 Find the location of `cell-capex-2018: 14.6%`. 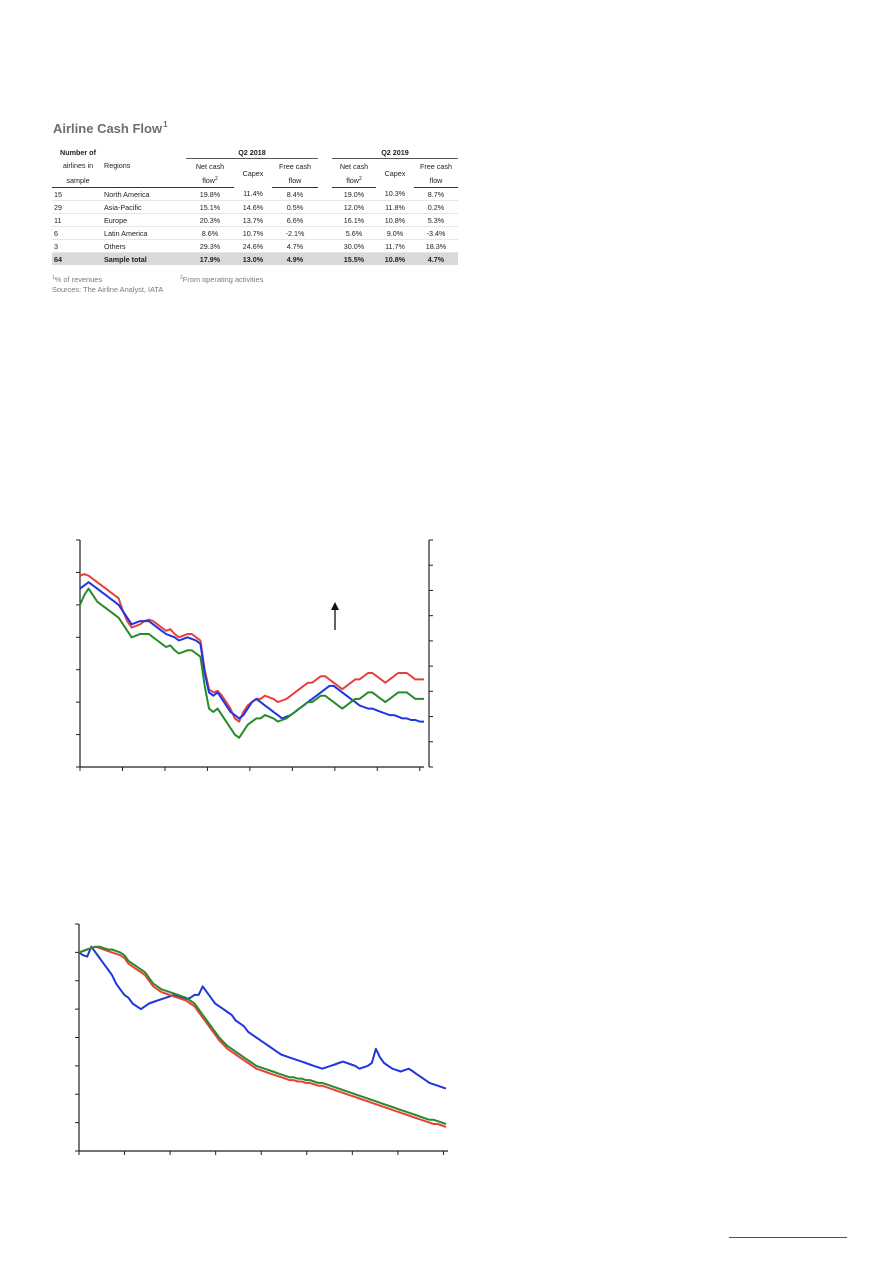

cell-capex-2018: 14.6% is located at coordinates (253, 207).